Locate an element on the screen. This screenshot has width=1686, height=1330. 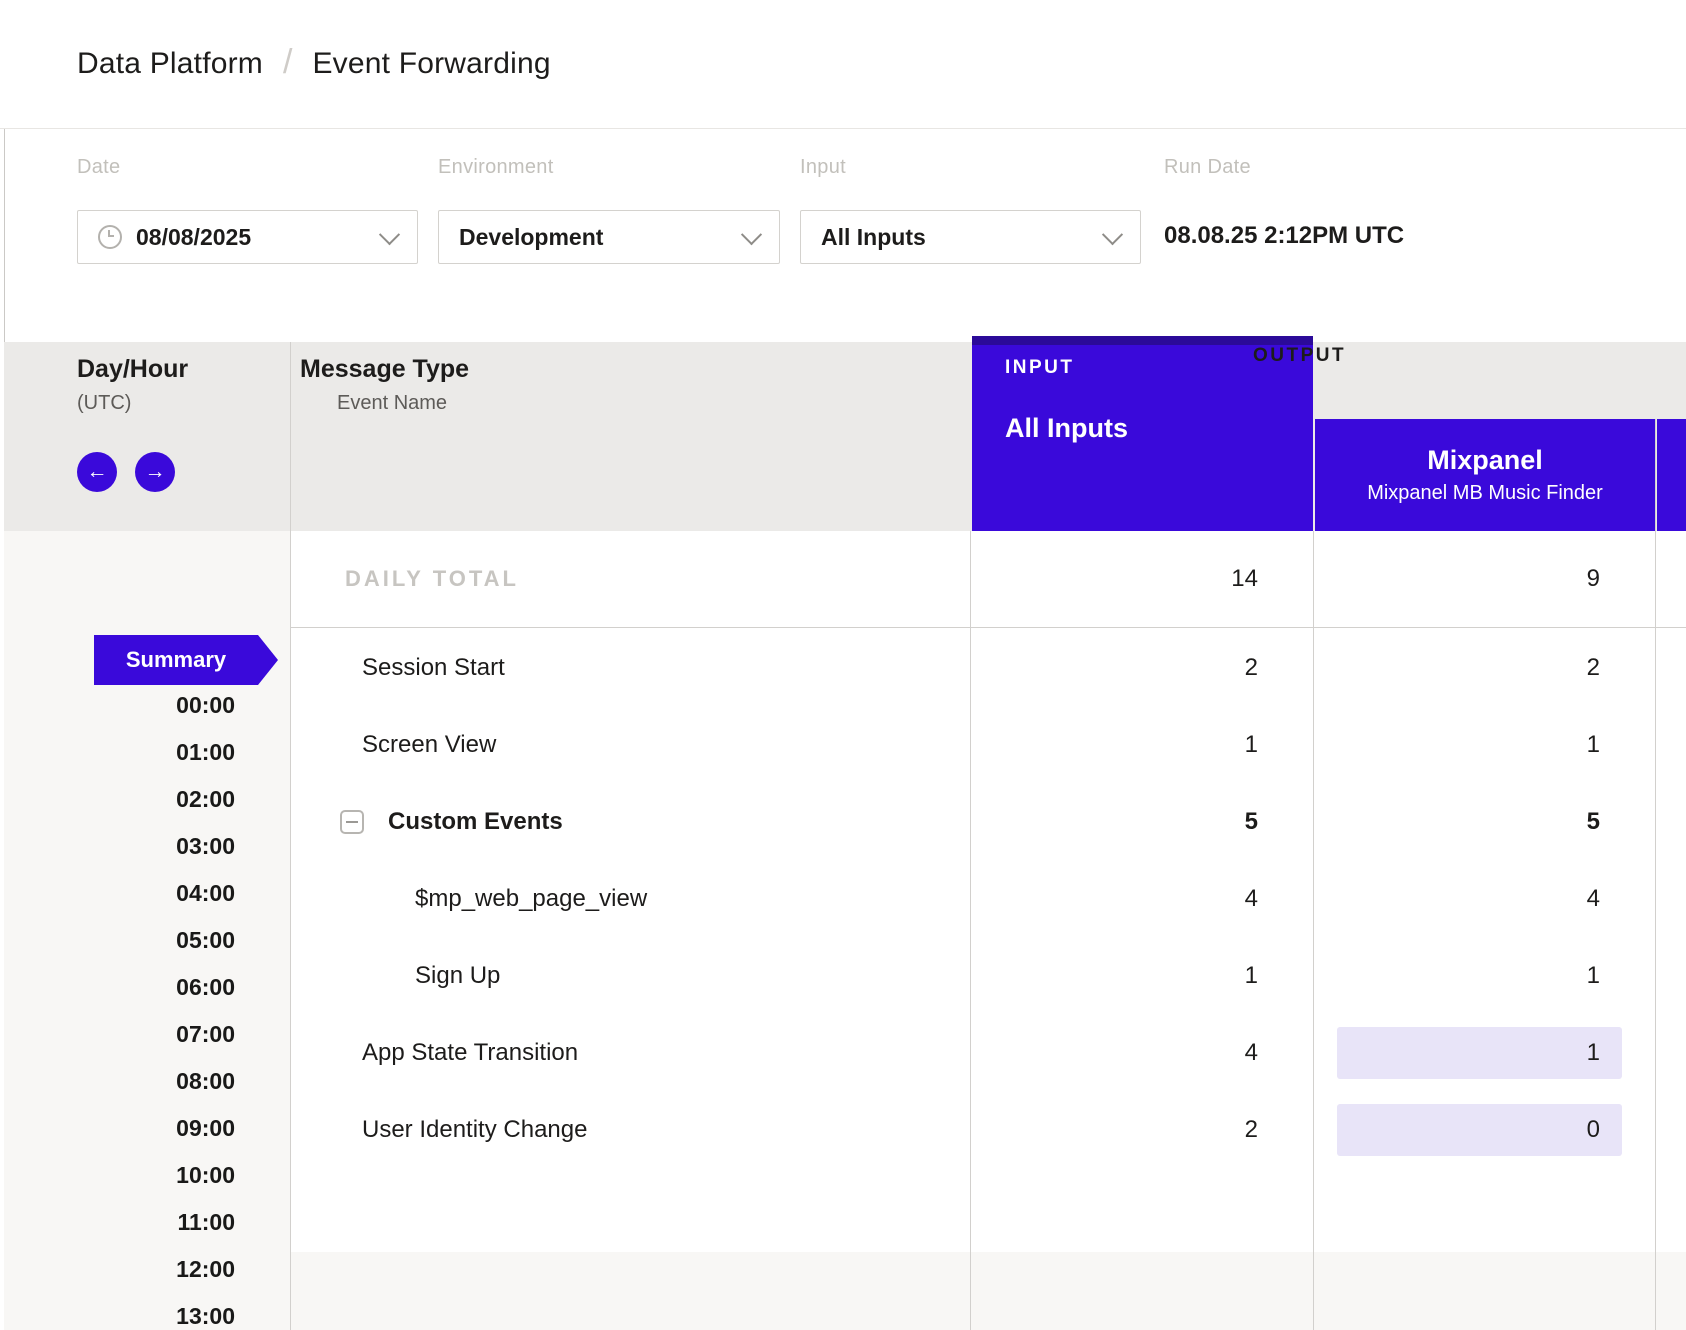
previous-day-button: ← is located at coordinates (97, 472).